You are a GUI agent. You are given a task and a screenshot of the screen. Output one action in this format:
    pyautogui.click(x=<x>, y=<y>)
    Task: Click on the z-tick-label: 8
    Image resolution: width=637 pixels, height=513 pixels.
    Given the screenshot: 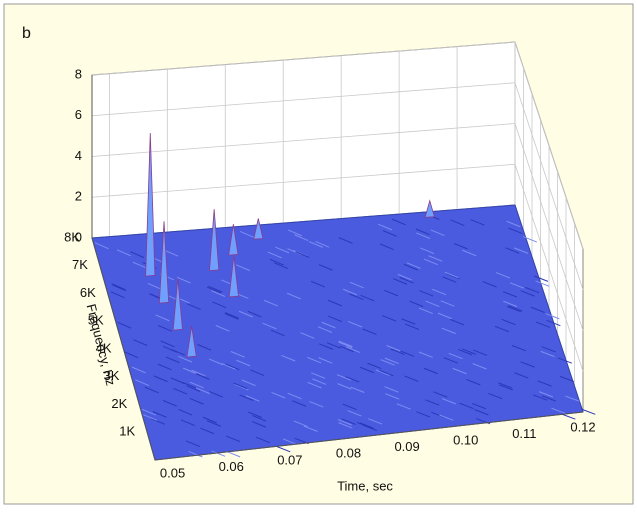 What is the action you would take?
    pyautogui.click(x=78, y=73)
    